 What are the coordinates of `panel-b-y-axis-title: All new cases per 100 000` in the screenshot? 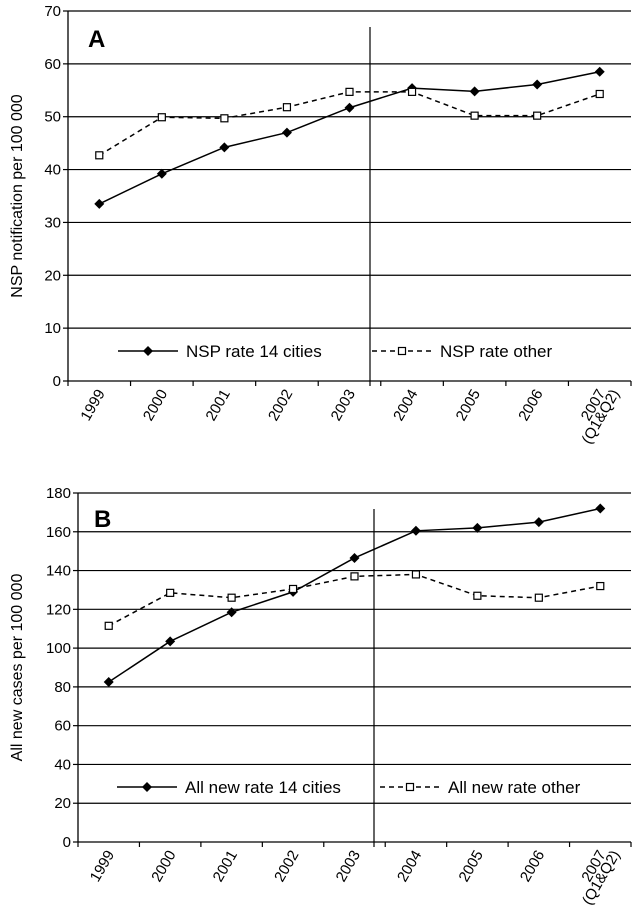 It's located at (17, 668).